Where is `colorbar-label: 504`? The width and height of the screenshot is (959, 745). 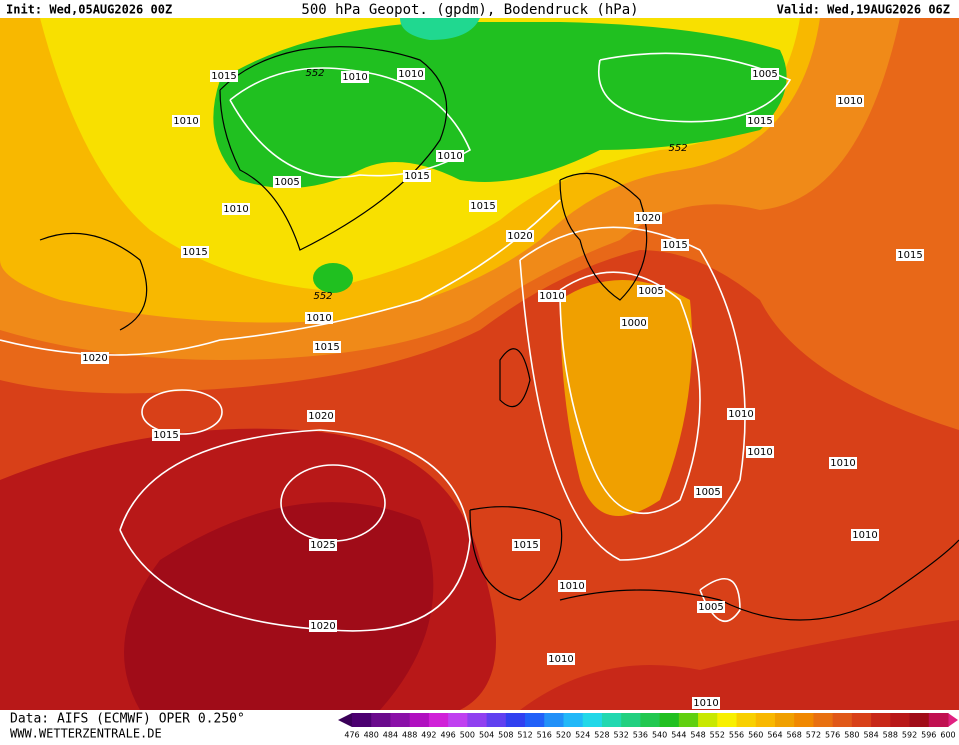 colorbar-label: 504 is located at coordinates (486, 735).